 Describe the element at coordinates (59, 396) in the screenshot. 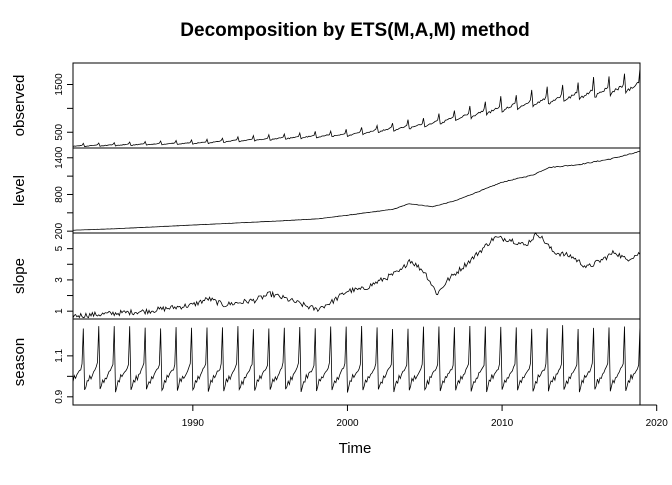

I see `ytick-label-season: 0.9` at that location.